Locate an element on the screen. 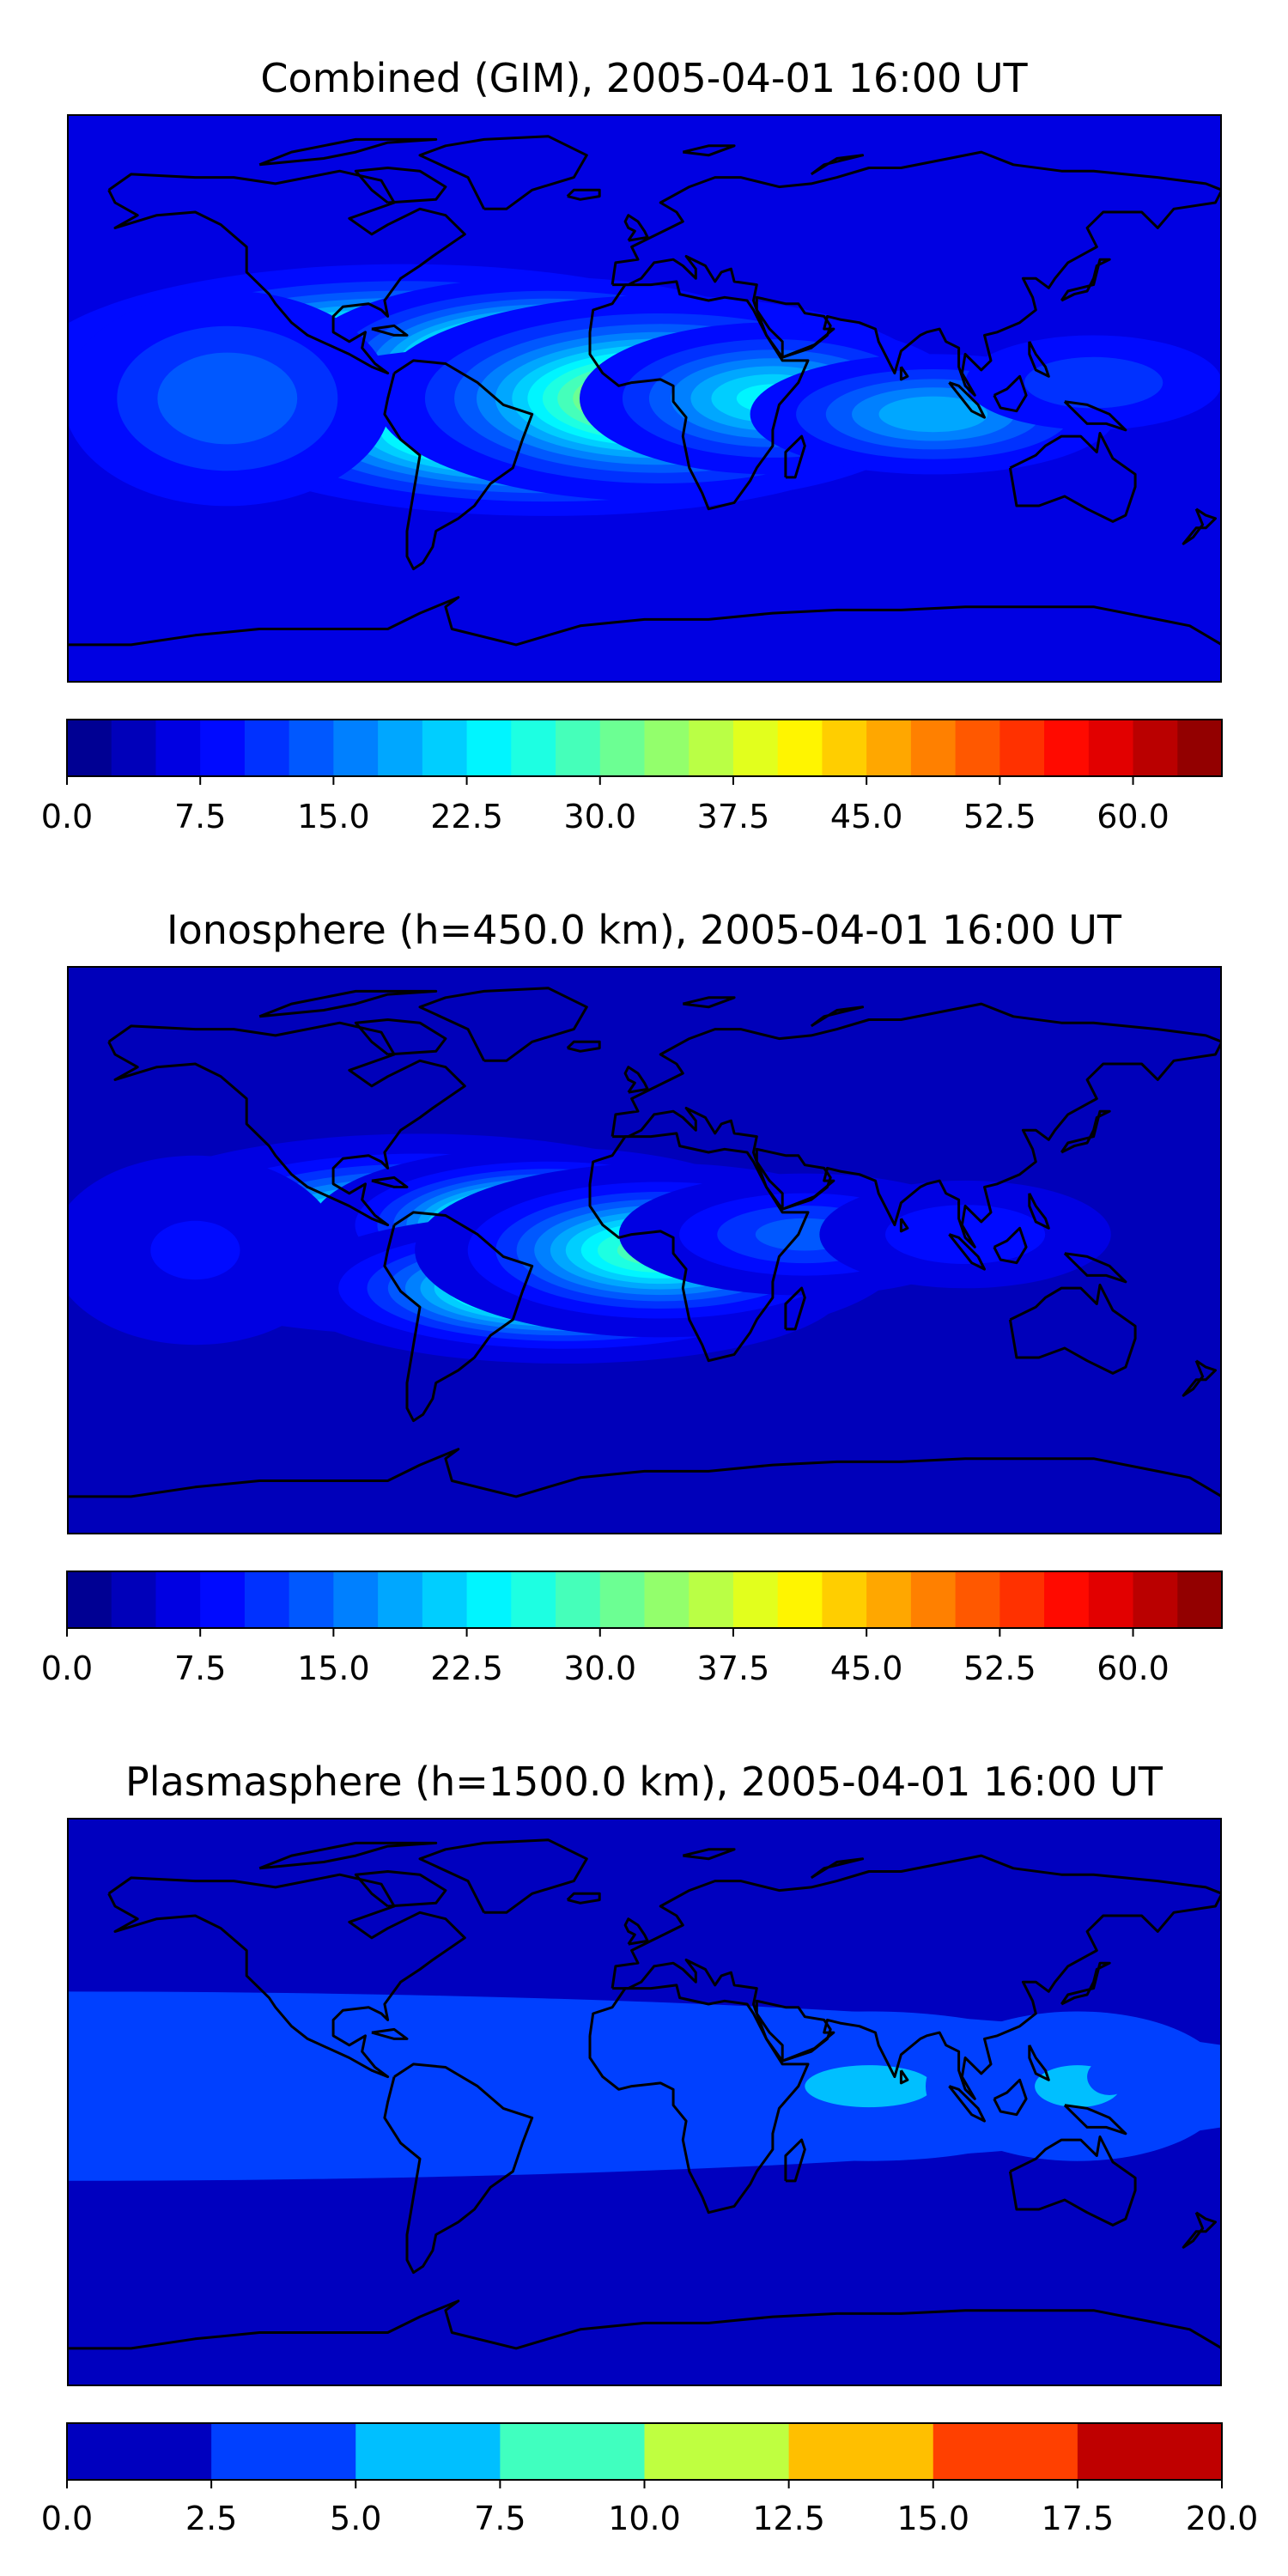  colorbar-tick-label: 20.0 is located at coordinates (1222, 2518).